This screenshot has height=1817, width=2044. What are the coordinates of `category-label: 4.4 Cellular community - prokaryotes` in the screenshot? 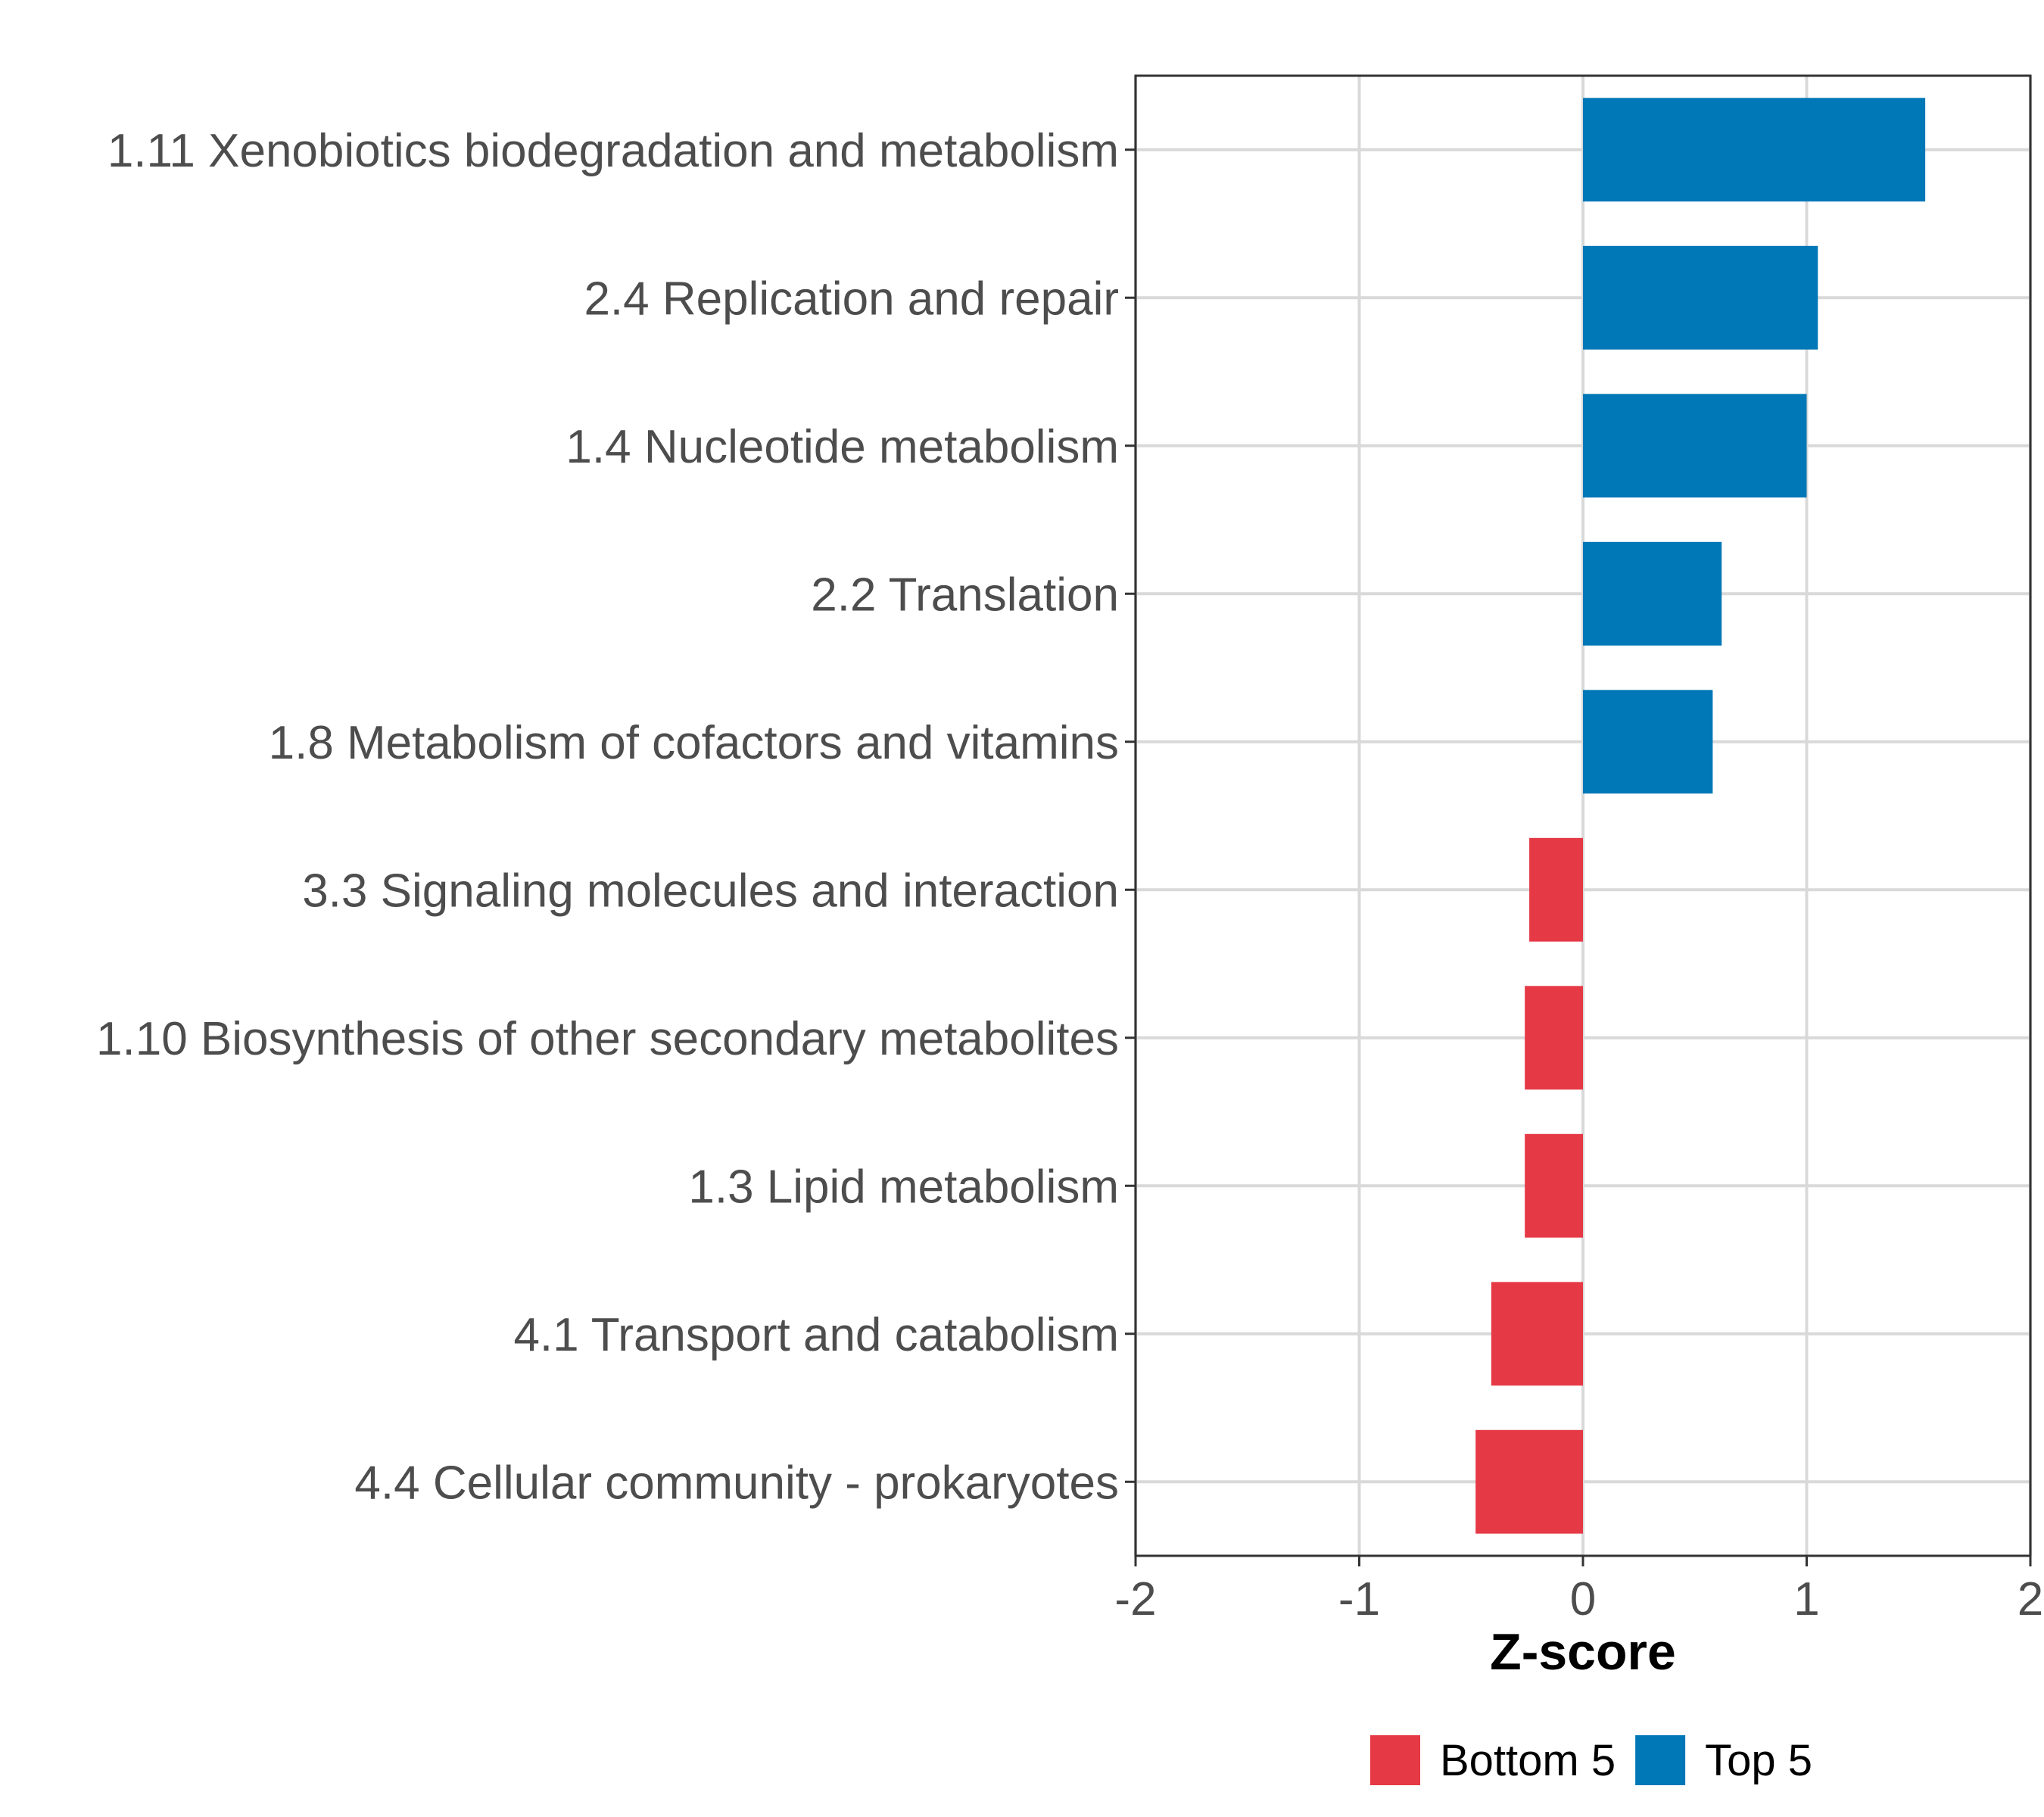 It's located at (736, 1483).